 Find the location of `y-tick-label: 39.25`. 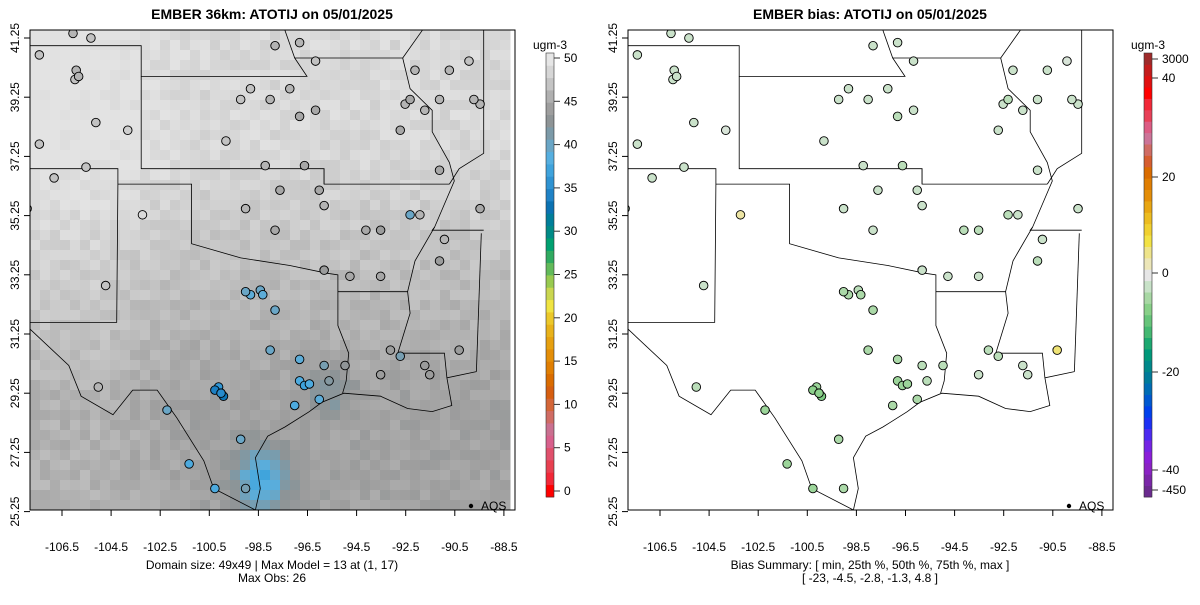

y-tick-label: 39.25 is located at coordinates (613, 97).